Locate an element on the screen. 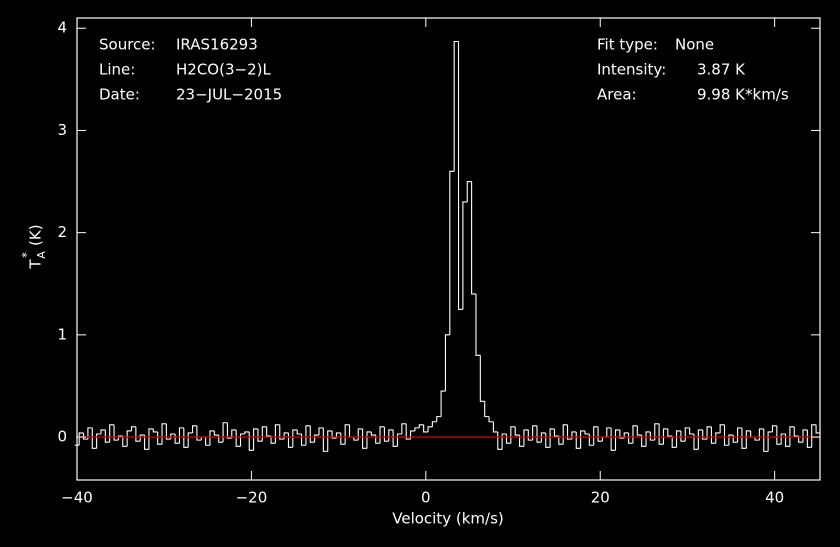 The width and height of the screenshot is (840, 547). x-tick-label: 40 is located at coordinates (774, 498).